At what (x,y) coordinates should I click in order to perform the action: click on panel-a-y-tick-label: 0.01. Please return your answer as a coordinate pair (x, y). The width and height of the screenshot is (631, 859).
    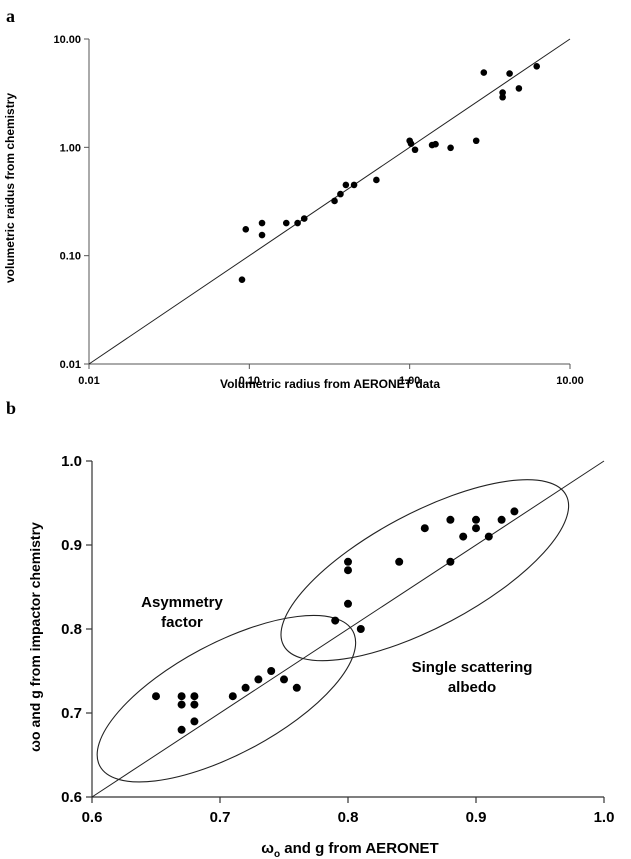
    Looking at the image, I should click on (70, 365).